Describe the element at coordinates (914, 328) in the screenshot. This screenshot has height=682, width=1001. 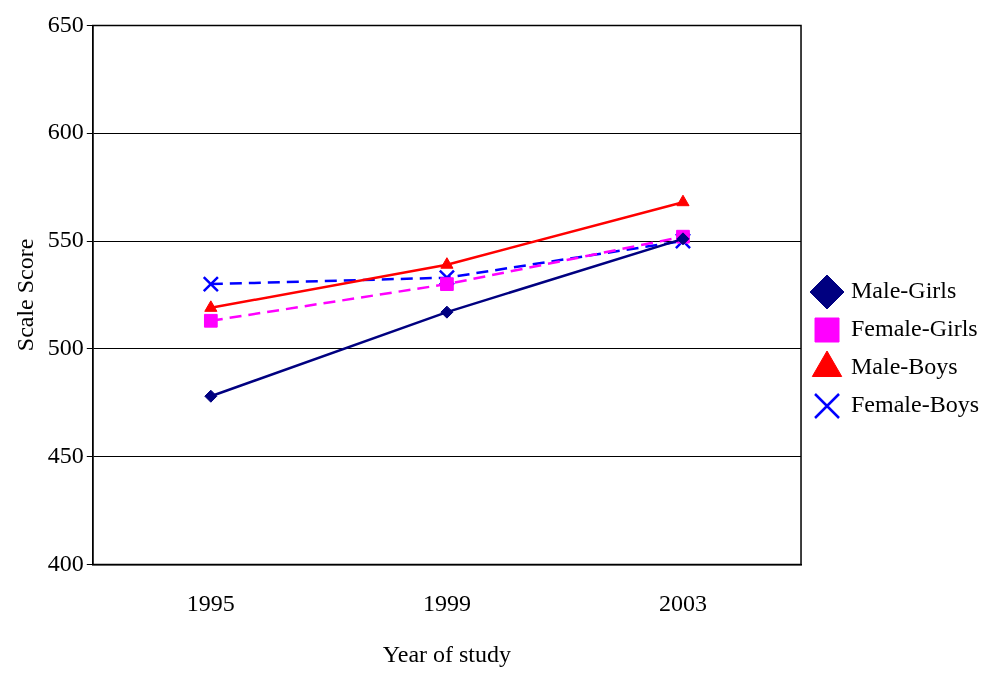
I see `legend-label: Female-Girls` at that location.